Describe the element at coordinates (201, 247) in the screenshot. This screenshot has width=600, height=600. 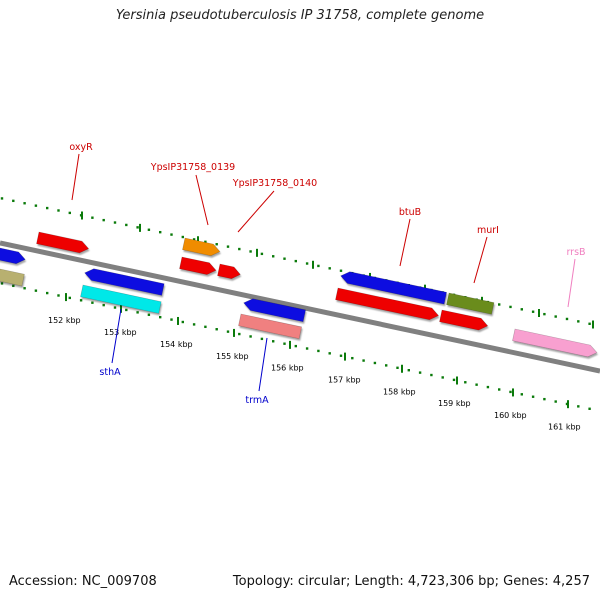
I see `ypsip-0139-gene-feature` at that location.